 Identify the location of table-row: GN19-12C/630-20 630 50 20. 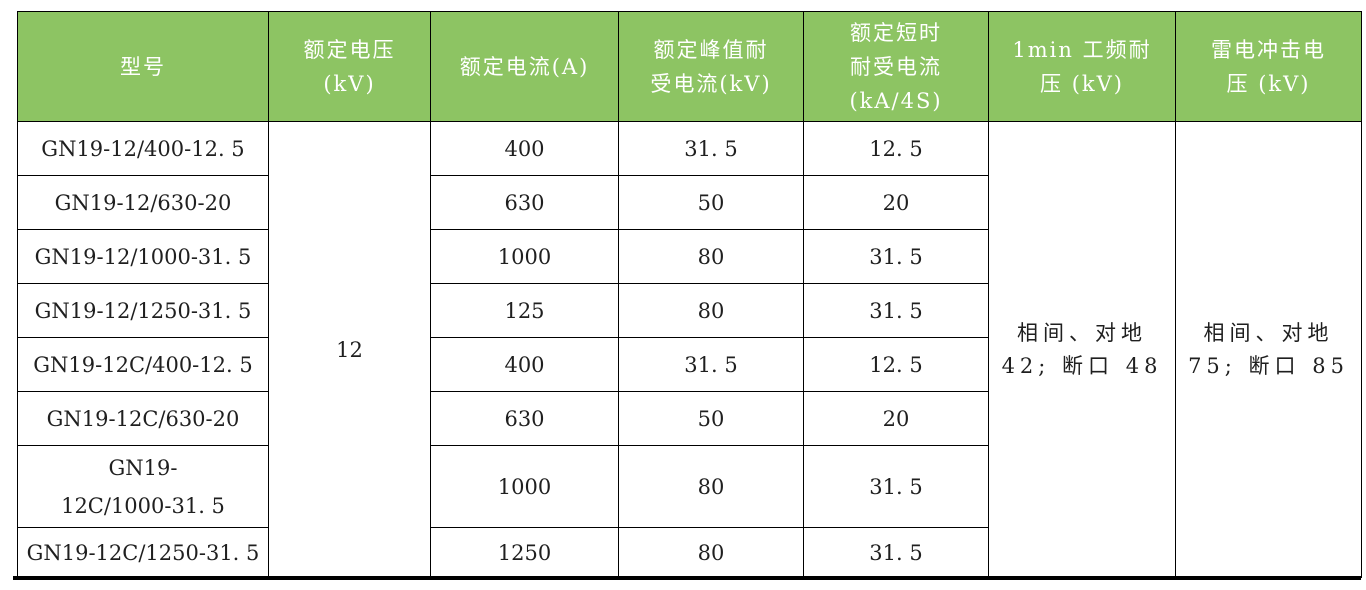
(689, 418).